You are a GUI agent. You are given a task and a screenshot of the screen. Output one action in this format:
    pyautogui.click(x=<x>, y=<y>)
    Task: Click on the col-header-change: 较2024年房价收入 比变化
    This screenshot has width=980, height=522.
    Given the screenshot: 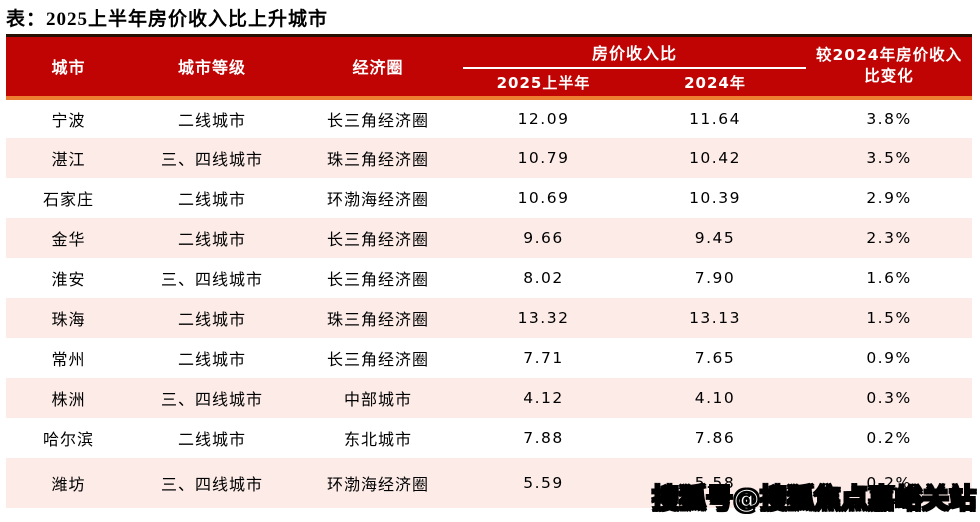 What is the action you would take?
    pyautogui.click(x=889, y=67)
    